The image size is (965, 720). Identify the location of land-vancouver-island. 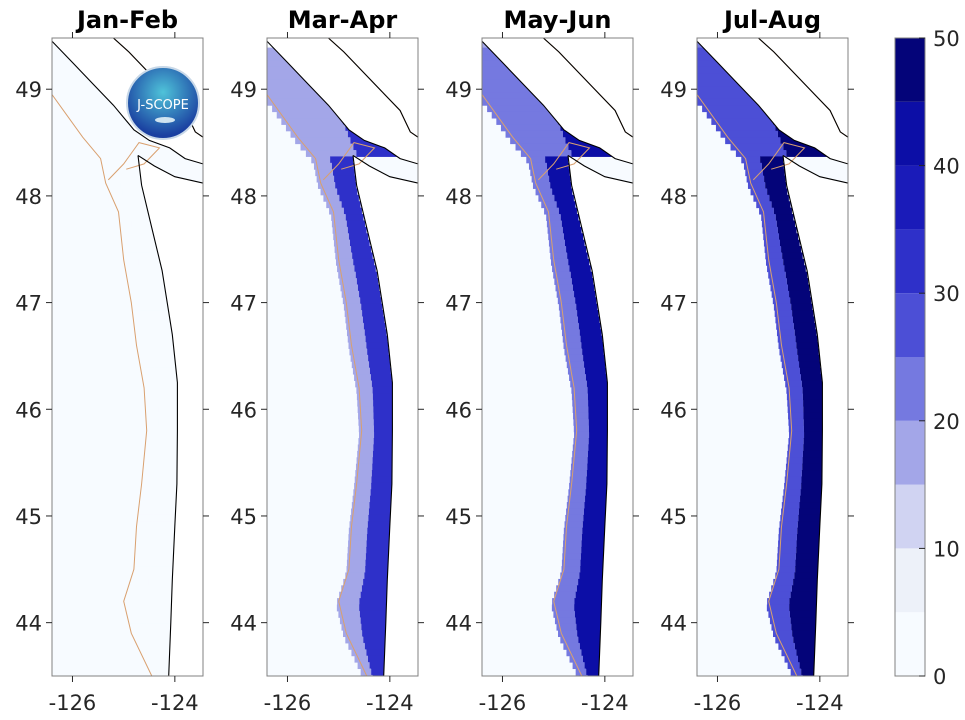
(772, 101).